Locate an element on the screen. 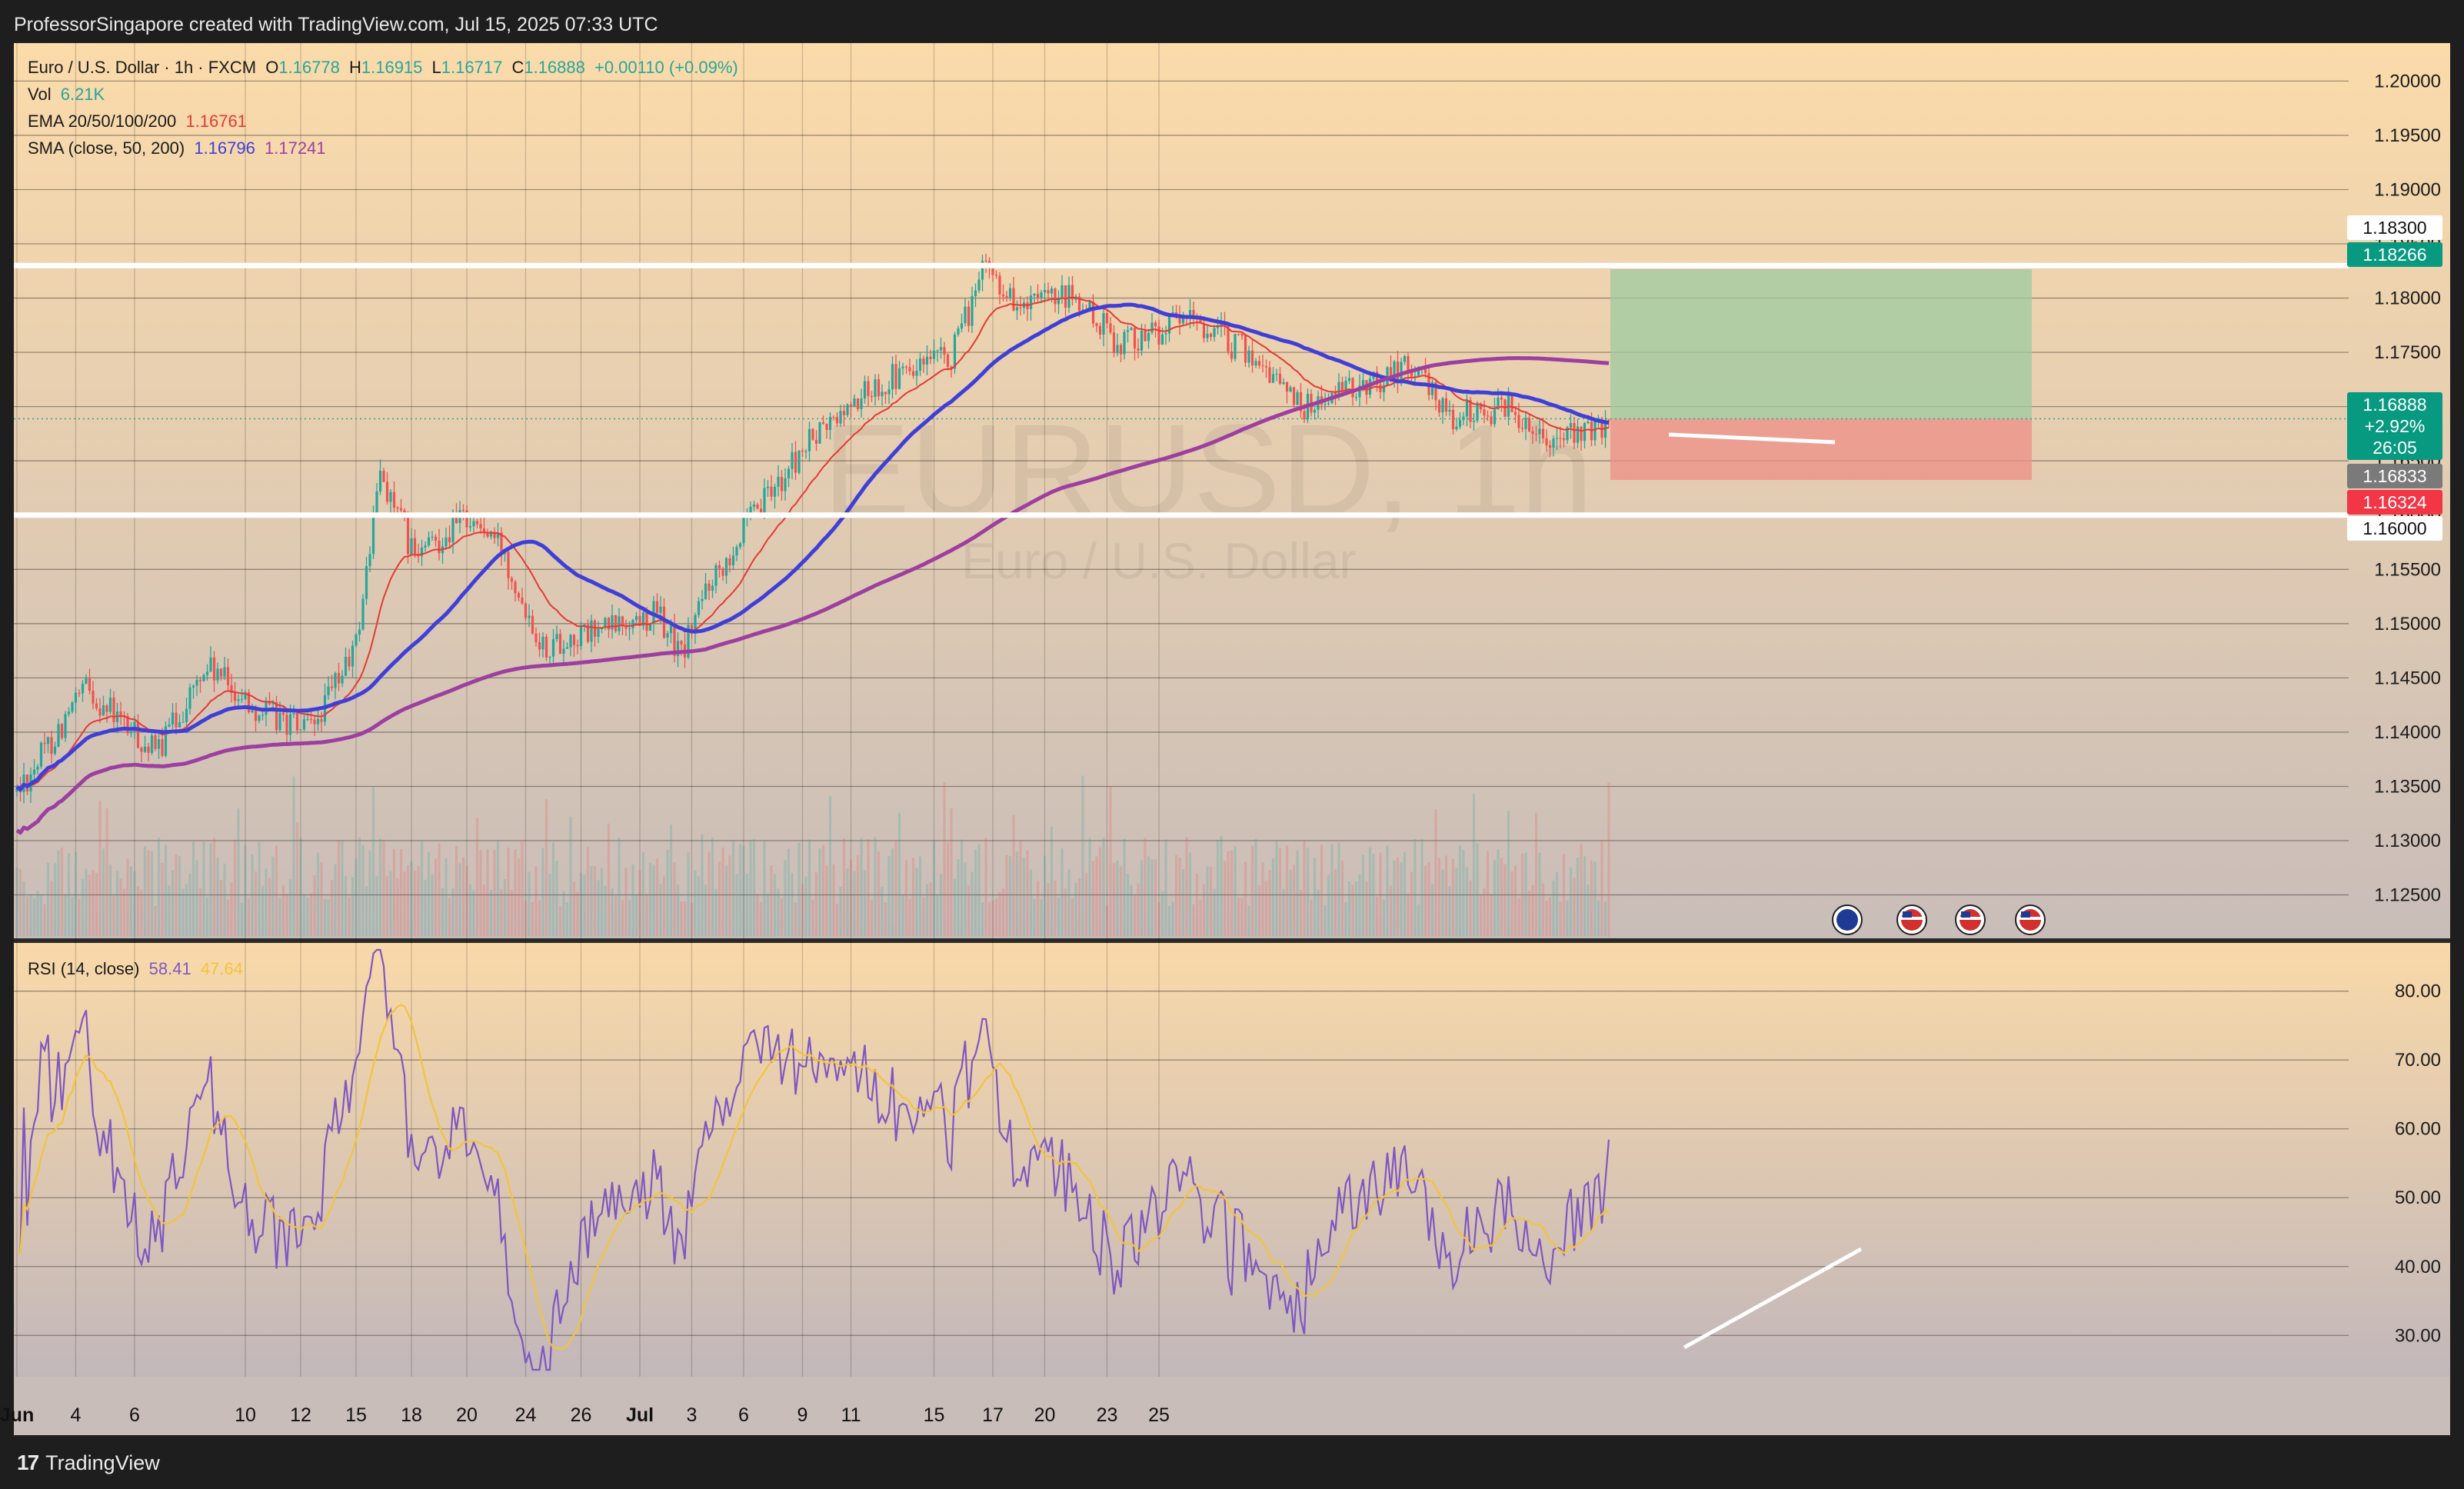 This screenshot has width=2464, height=1489. rsi-scale-bg is located at coordinates (2406, 1160).